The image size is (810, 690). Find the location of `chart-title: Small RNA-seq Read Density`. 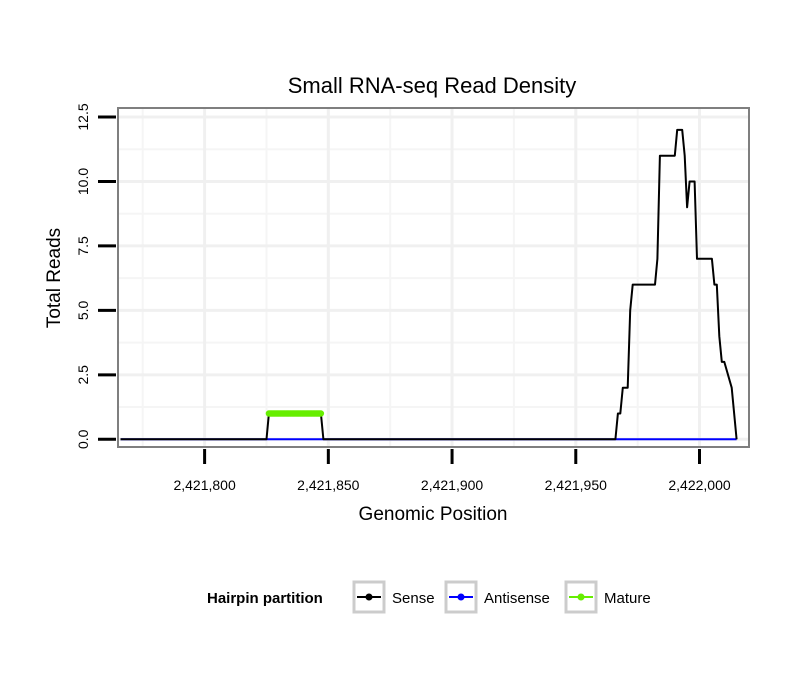

chart-title: Small RNA-seq Read Density is located at coordinates (432, 85).